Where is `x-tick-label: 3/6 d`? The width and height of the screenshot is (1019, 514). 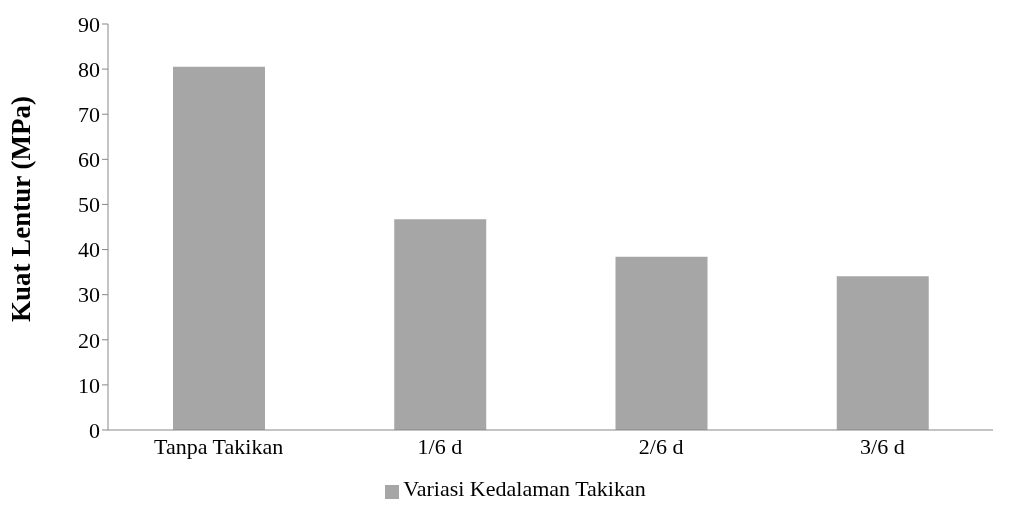
x-tick-label: 3/6 d is located at coordinates (882, 446).